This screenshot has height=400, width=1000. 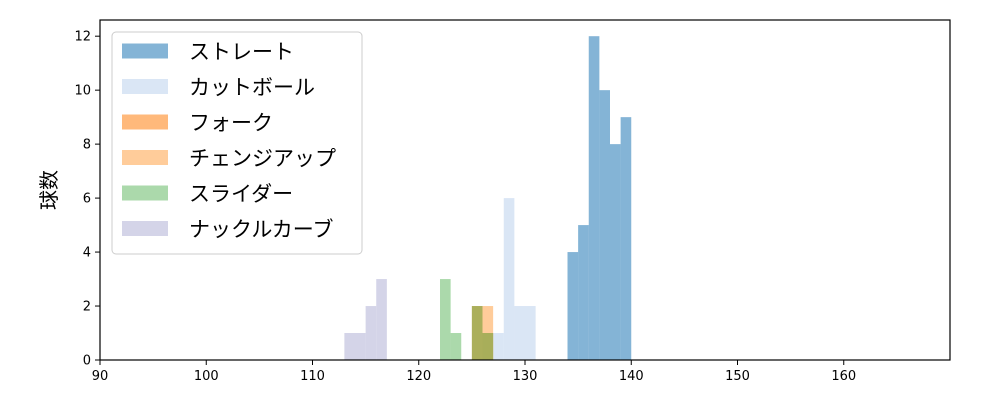 I want to click on x-tick-label-2: 110, so click(x=312, y=376).